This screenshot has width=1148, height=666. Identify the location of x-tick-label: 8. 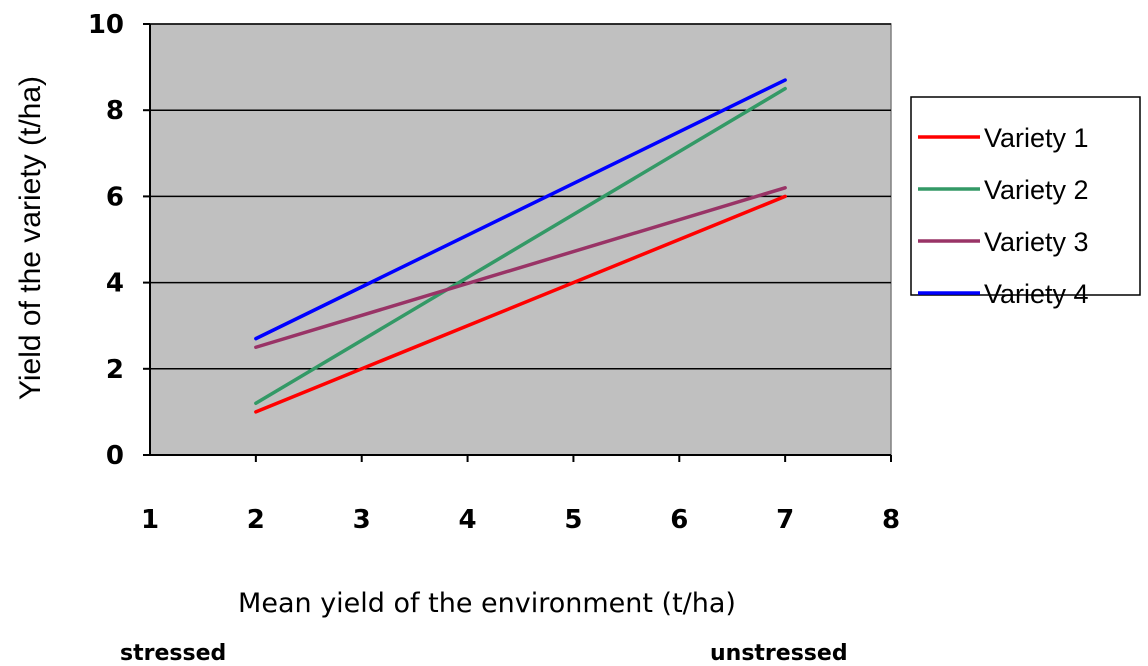
(891, 520).